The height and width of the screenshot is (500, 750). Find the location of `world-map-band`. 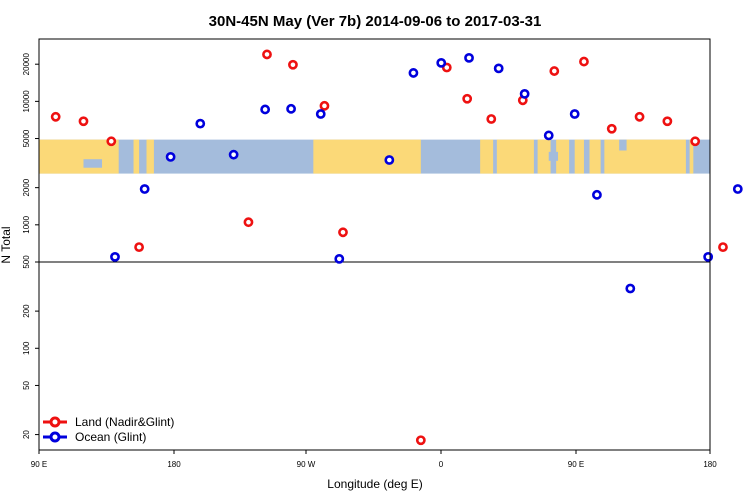

world-map-band is located at coordinates (374, 156).